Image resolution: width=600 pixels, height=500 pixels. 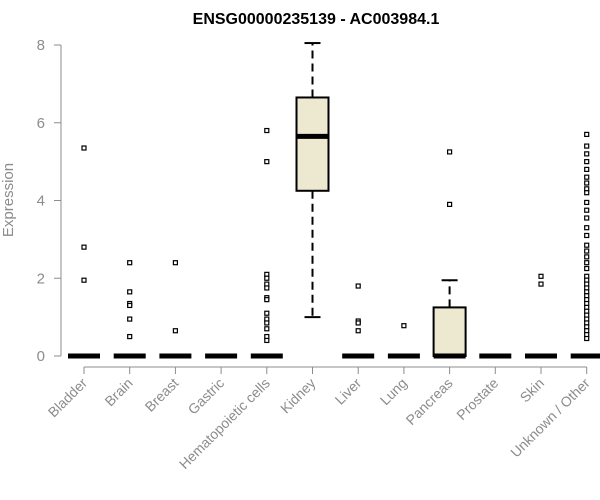 I want to click on x-tick-label: Skin, so click(x=532, y=390).